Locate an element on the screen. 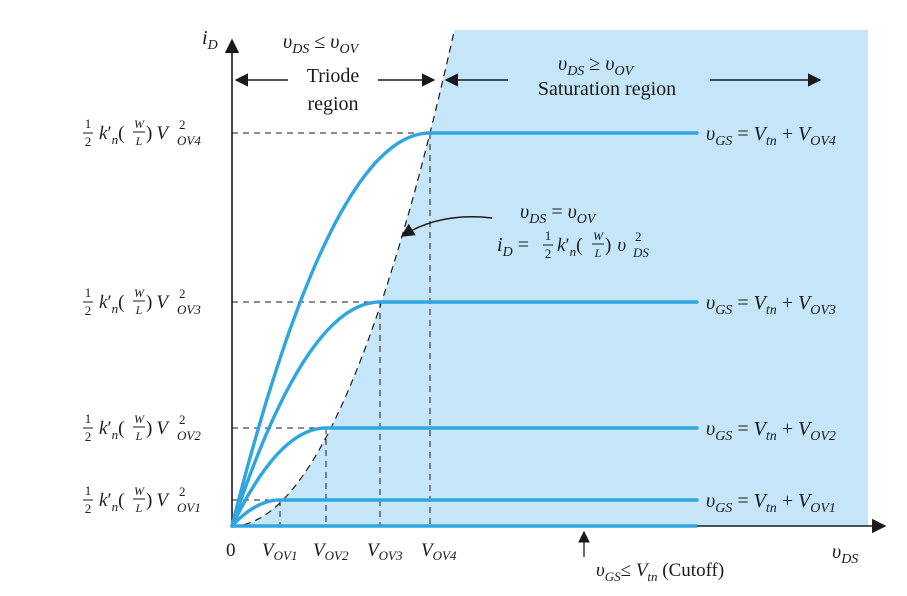 The image size is (907, 596). triode-condition: υDS ≤ υOV is located at coordinates (321, 44).